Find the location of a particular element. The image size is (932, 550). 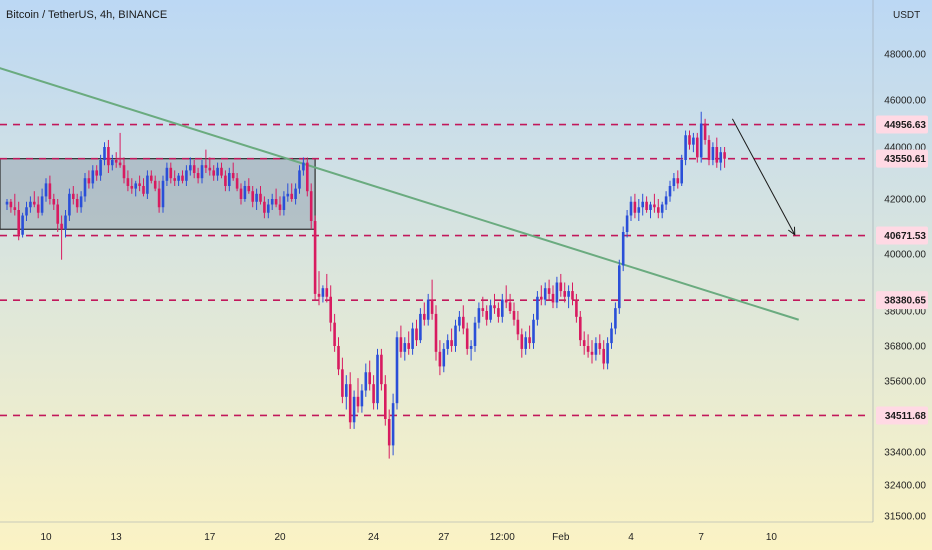

price-level-tag: 44956.63 is located at coordinates (902, 124).